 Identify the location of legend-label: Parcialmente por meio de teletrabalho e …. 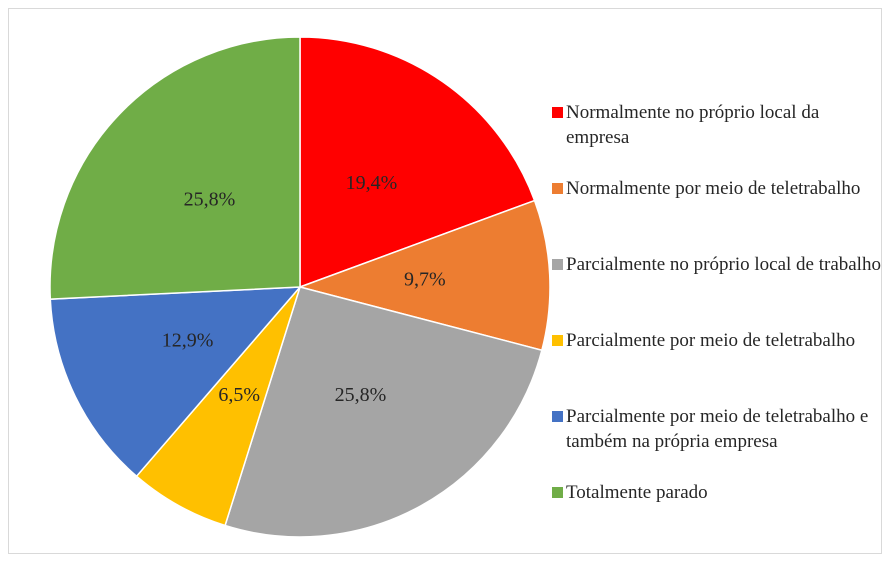
(717, 429).